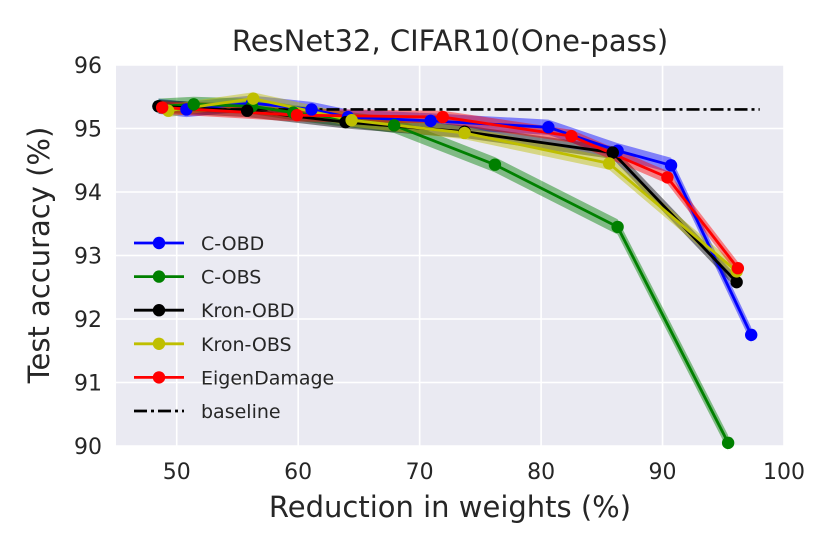  What do you see at coordinates (232, 244) in the screenshot?
I see `legend-c-obd-label: C-OBD` at bounding box center [232, 244].